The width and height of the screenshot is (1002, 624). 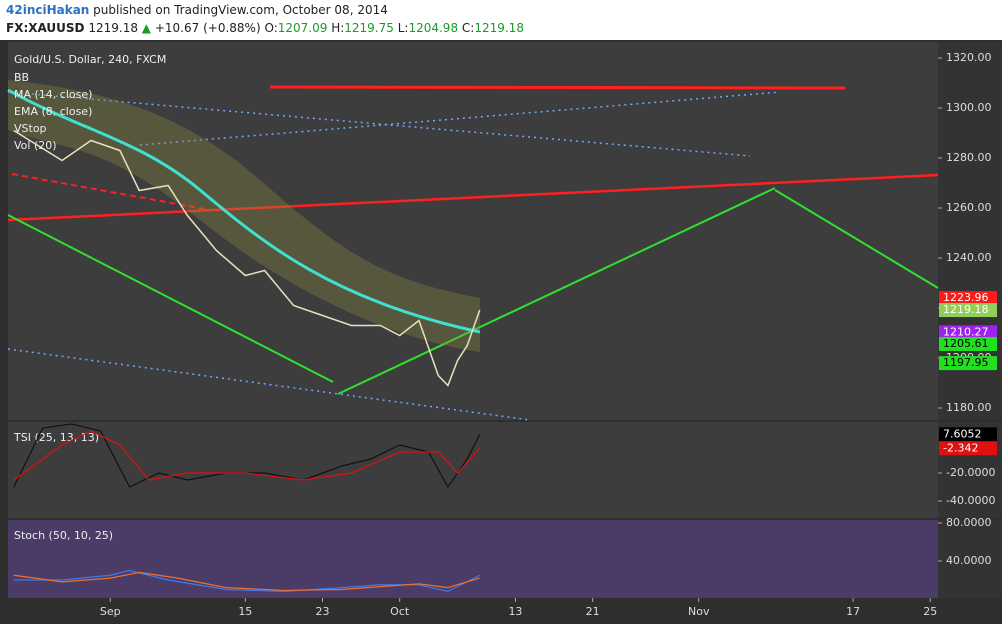 I want to click on price-tag-label: 1205.61, so click(x=966, y=343).